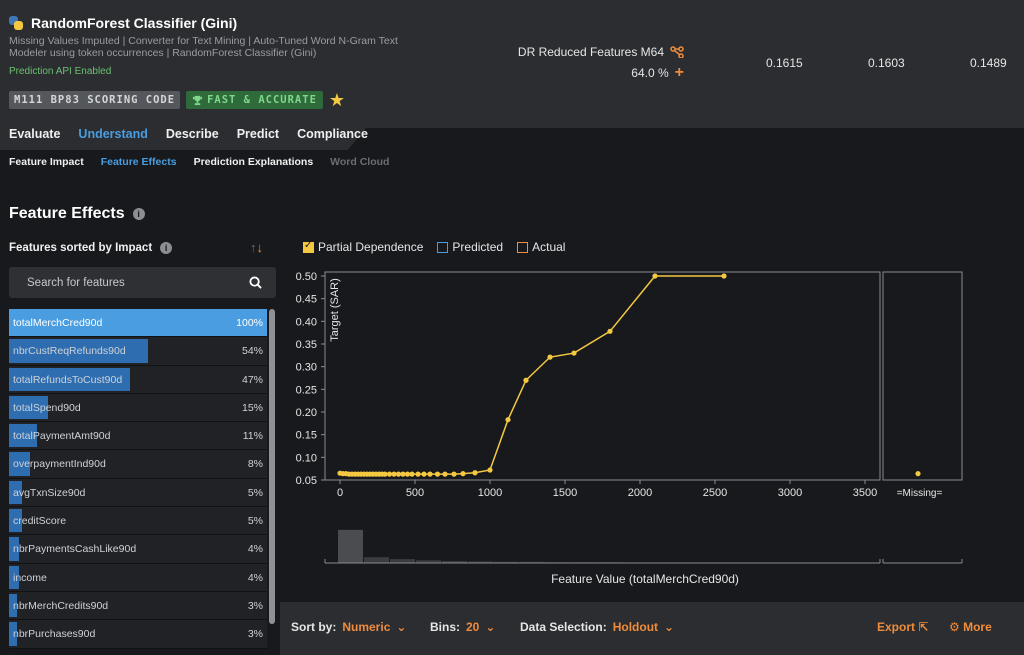  I want to click on sort-by-control: Sort by: Numeric ⌄, so click(348, 627).